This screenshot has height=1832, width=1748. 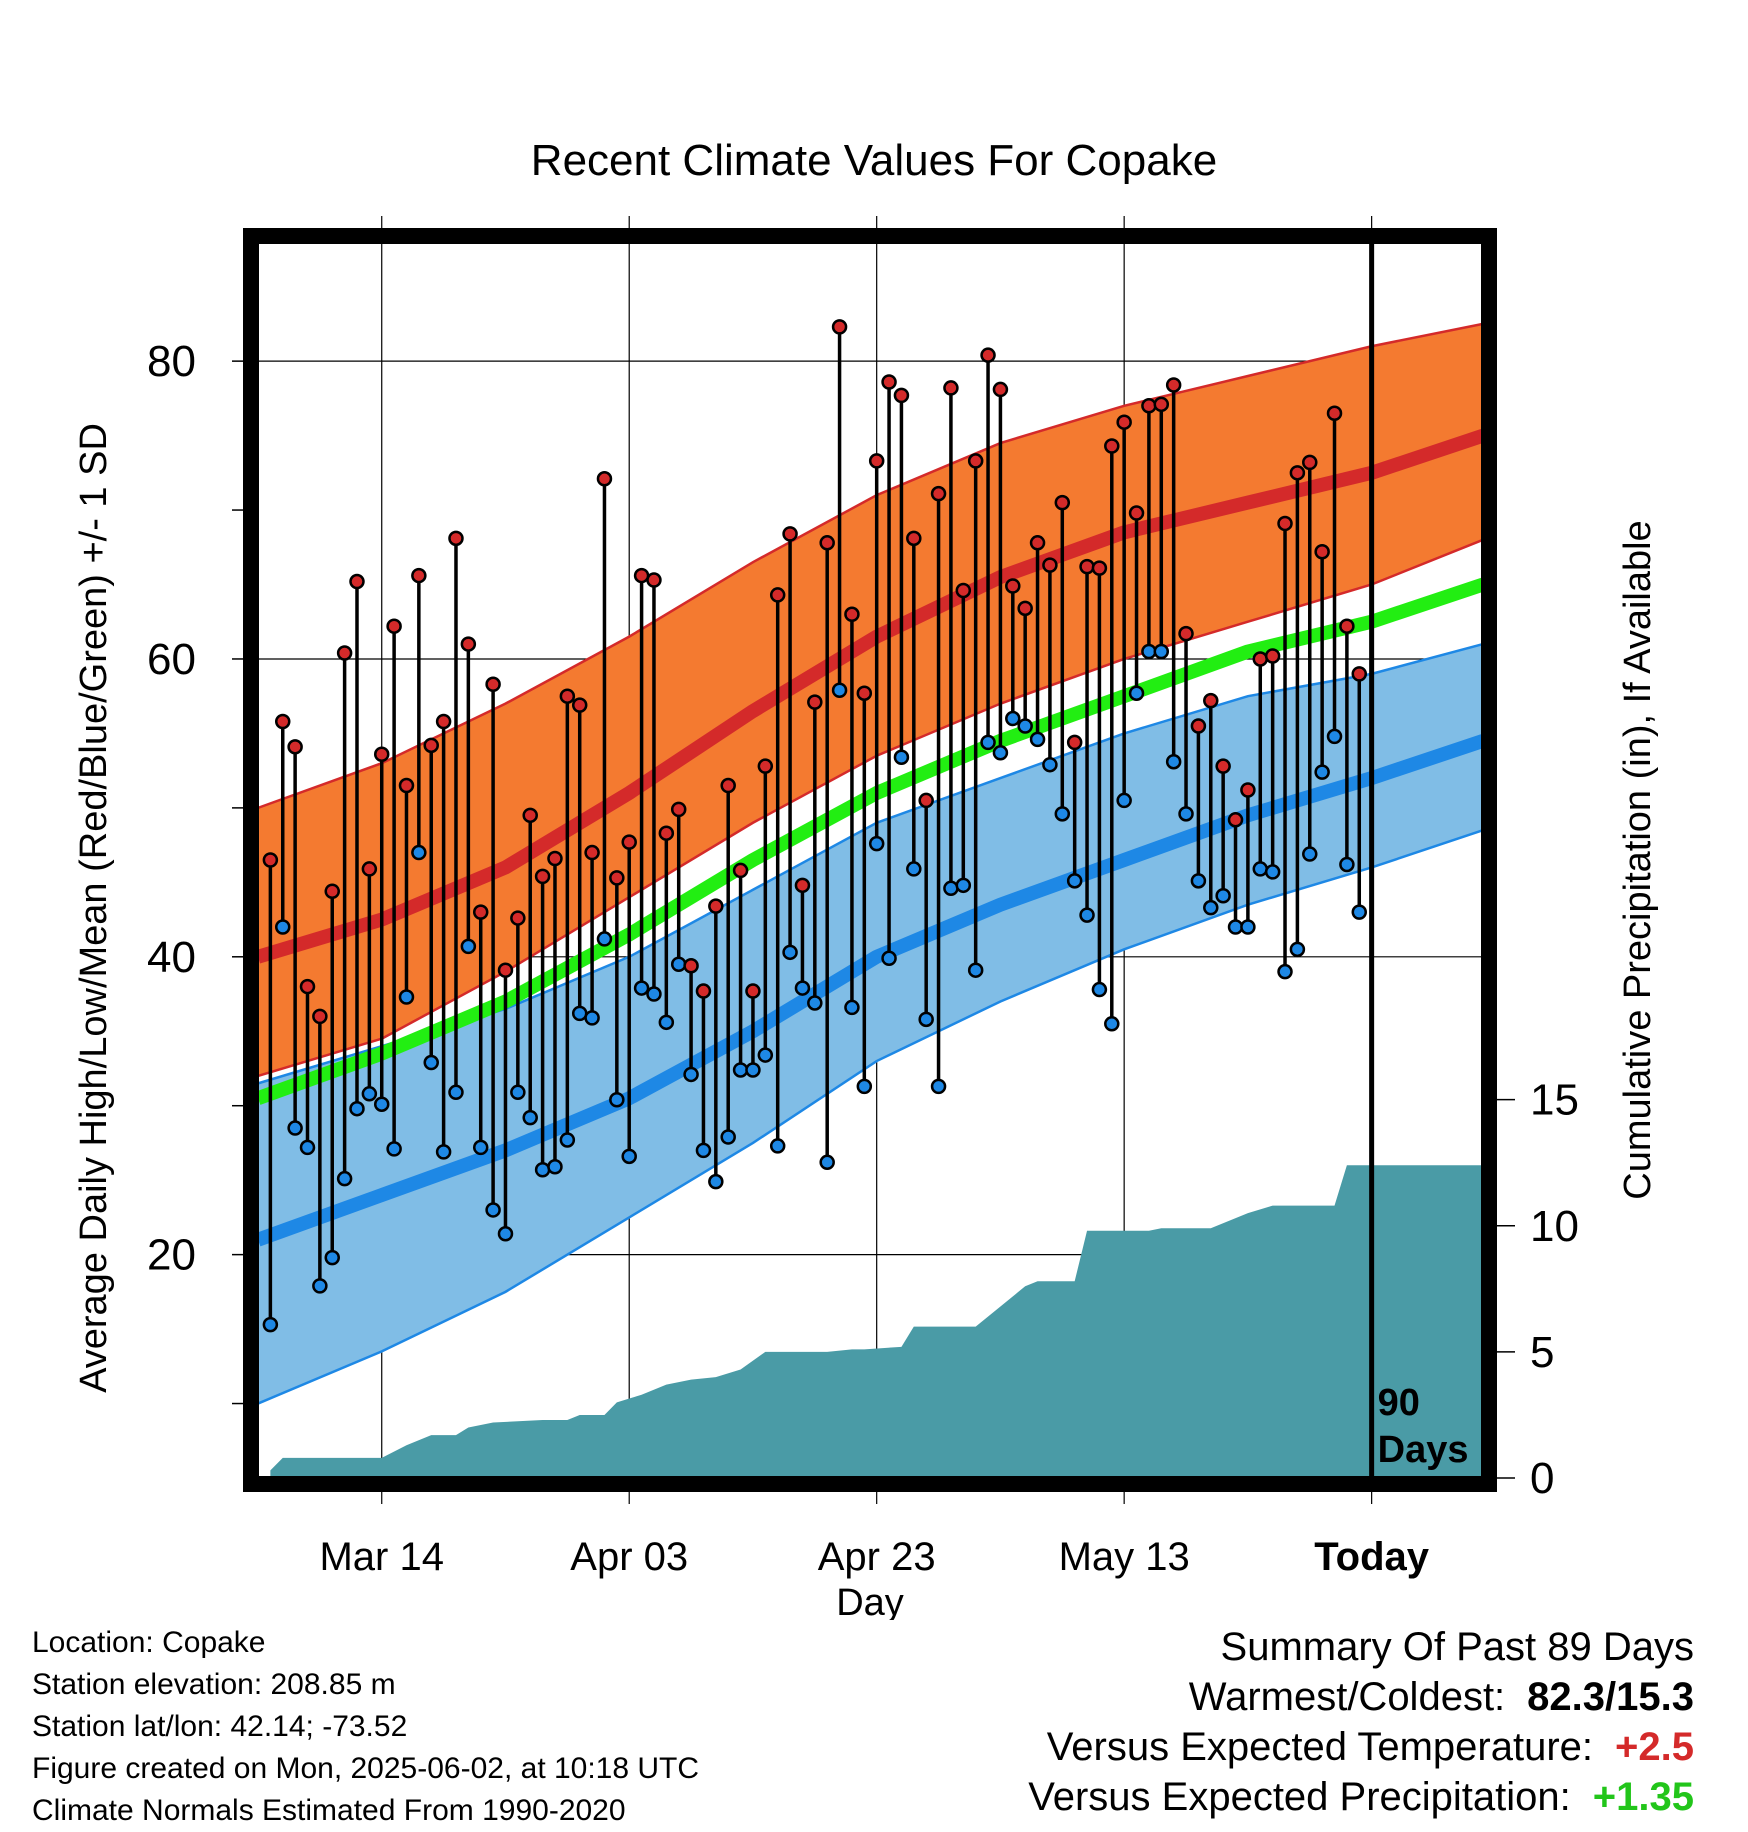 What do you see at coordinates (1124, 1557) in the screenshot?
I see `x-tick-label: May 13` at bounding box center [1124, 1557].